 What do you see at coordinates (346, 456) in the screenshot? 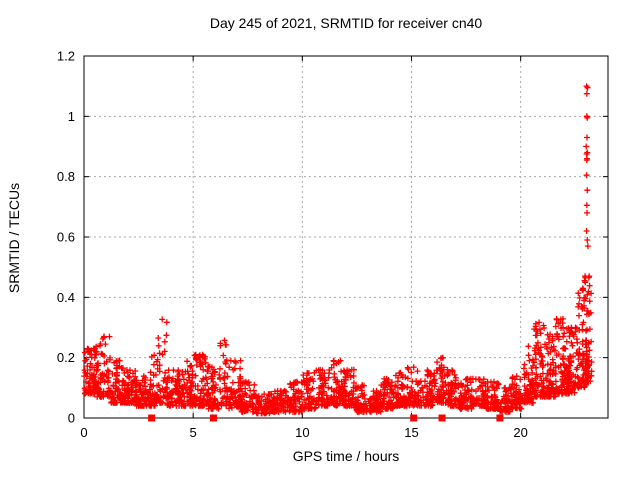
I see `x-axis-label: GPS time / hours` at bounding box center [346, 456].